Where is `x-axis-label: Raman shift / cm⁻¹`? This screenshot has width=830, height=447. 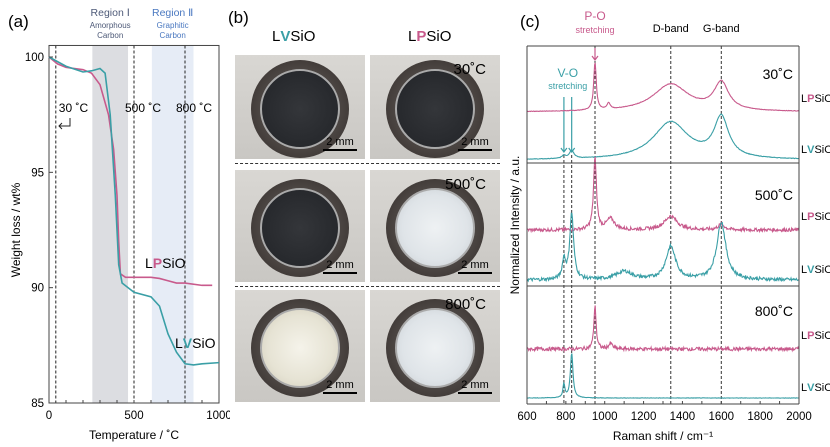 x-axis-label: Raman shift / cm⁻¹ is located at coordinates (663, 436).